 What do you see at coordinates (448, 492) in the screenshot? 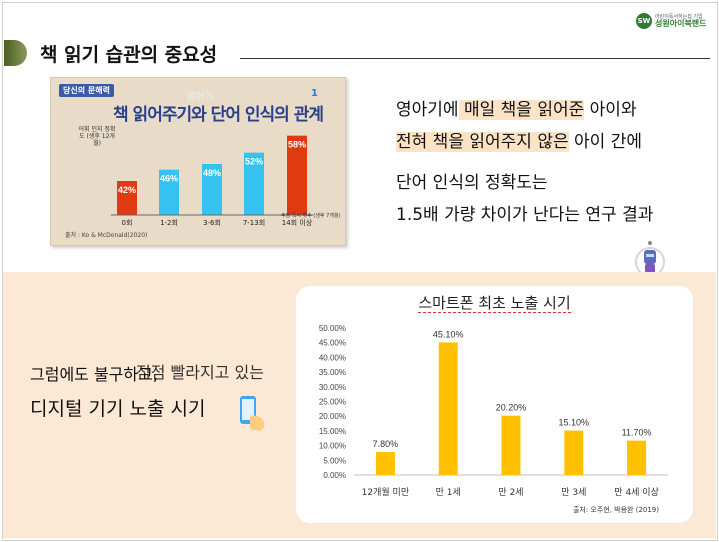
I see `x-tick-label: 만 1세` at bounding box center [448, 492].